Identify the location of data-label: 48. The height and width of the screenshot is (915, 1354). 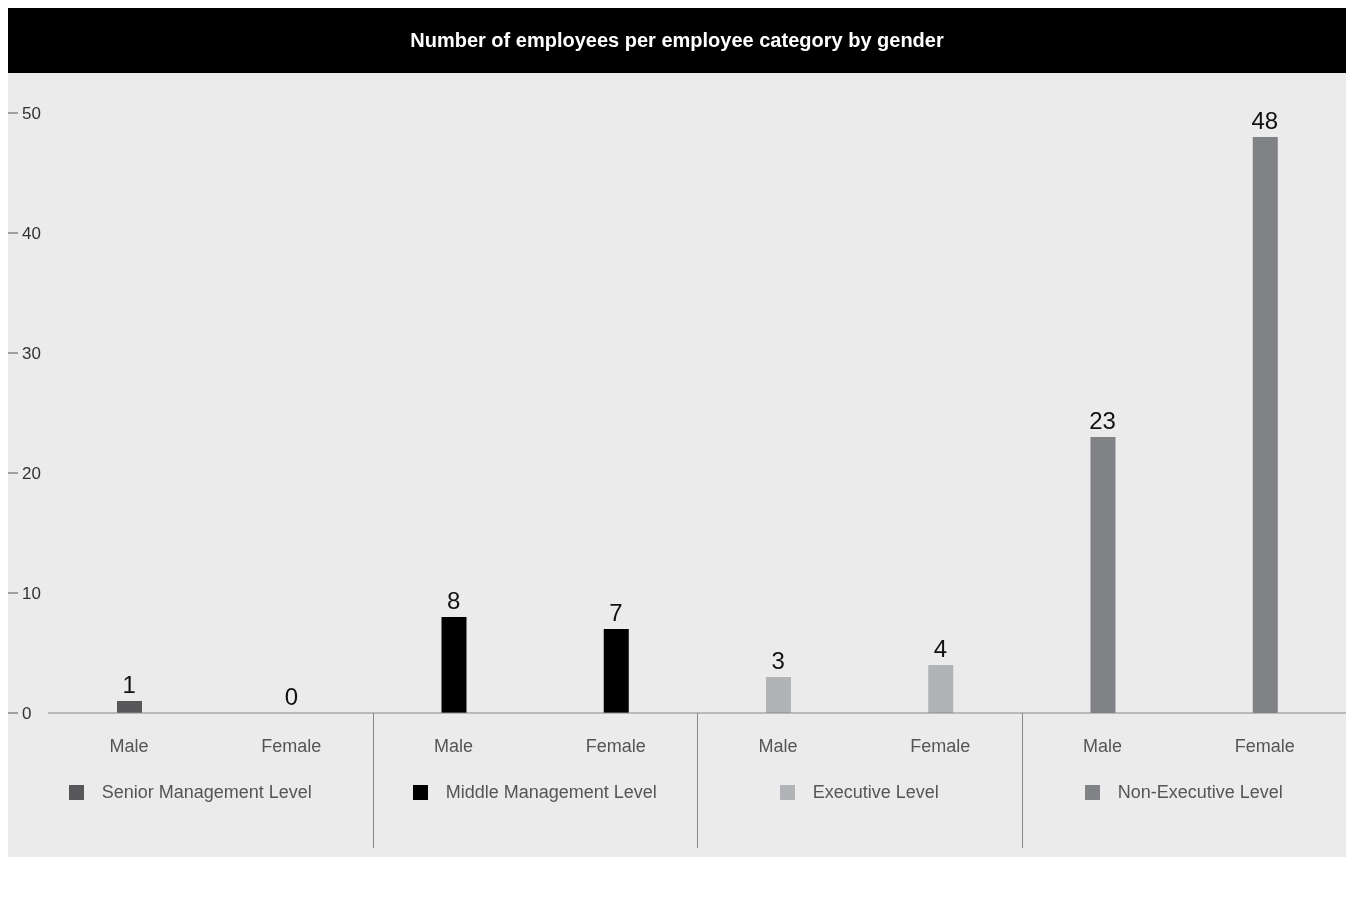
(1265, 120).